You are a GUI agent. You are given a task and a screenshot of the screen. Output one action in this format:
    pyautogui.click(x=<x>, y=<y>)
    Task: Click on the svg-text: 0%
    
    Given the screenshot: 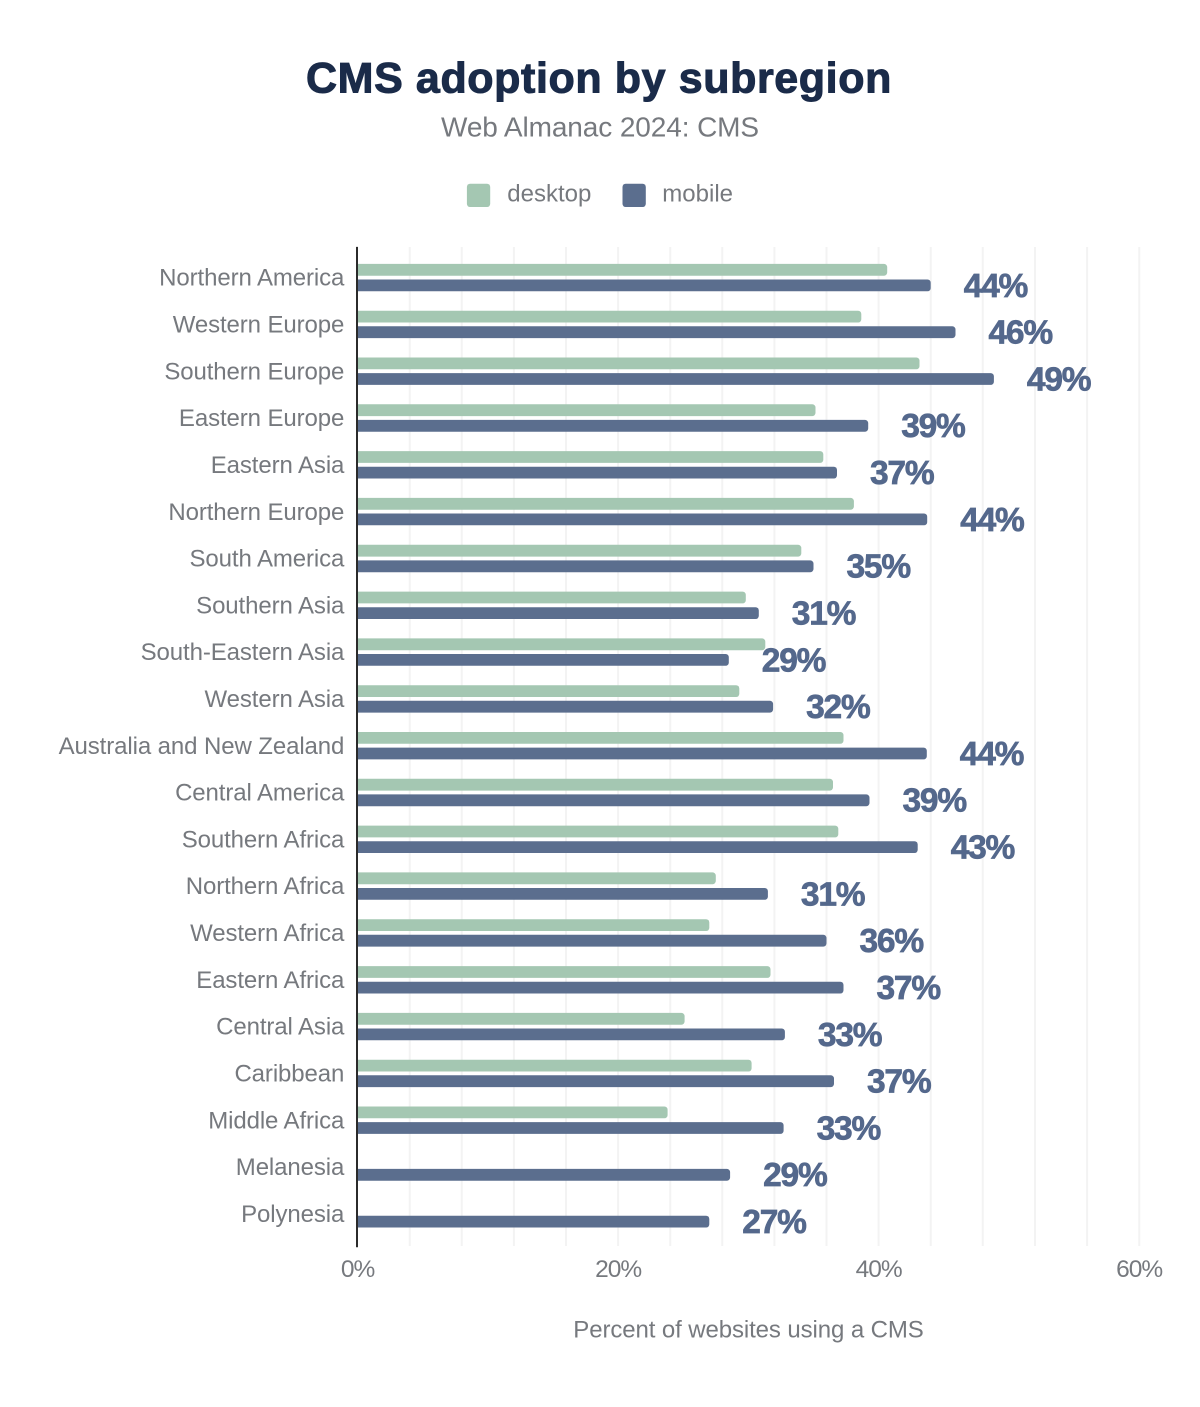 What is the action you would take?
    pyautogui.click(x=358, y=1269)
    